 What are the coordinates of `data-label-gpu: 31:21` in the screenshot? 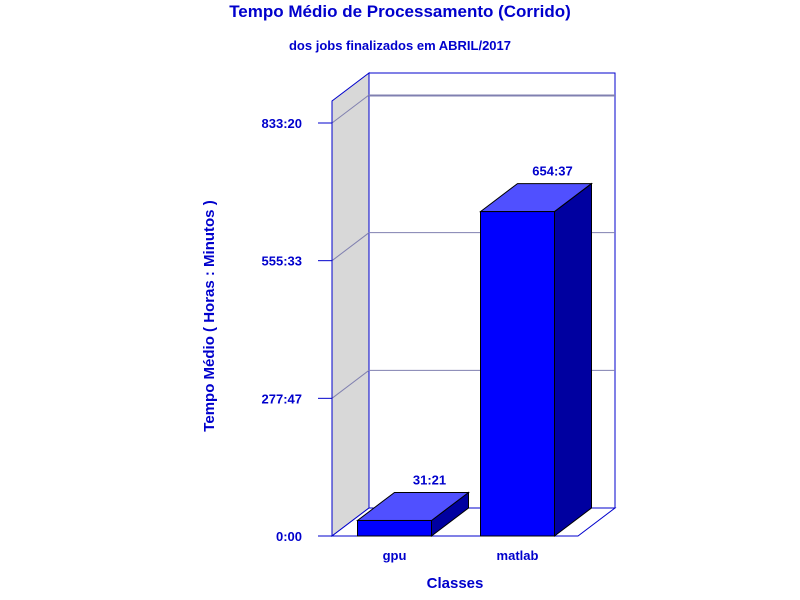 It's located at (429, 479).